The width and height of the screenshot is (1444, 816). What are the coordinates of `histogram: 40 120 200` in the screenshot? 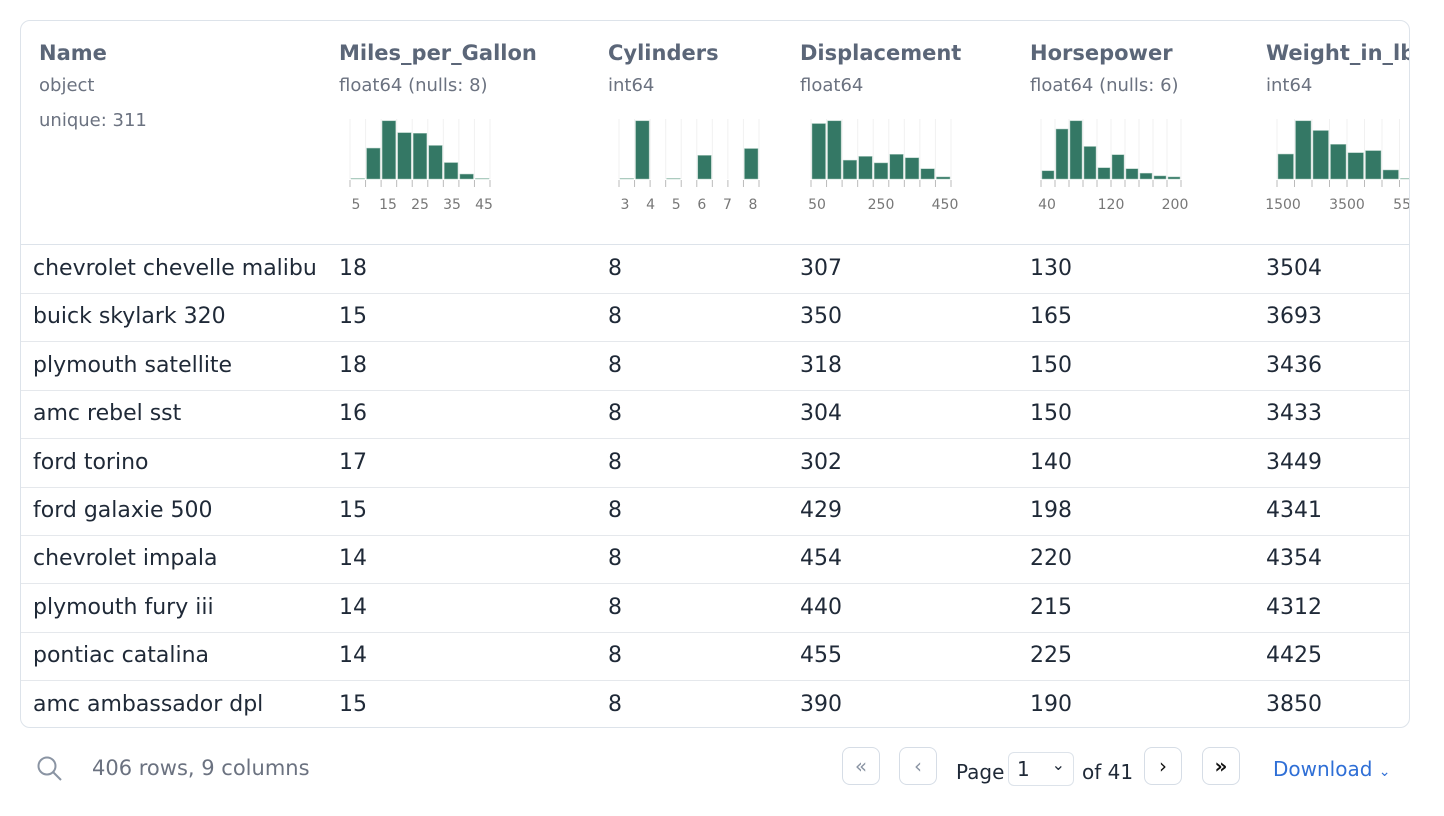 It's located at (1113, 166).